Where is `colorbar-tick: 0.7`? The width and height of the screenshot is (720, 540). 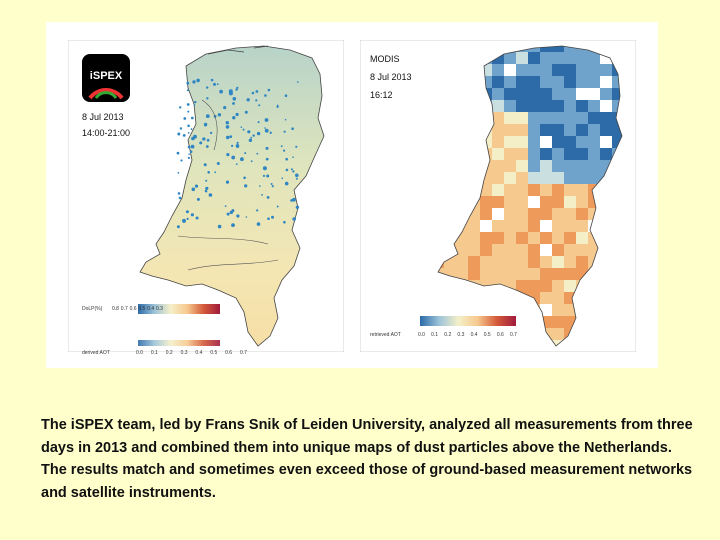 colorbar-tick: 0.7 is located at coordinates (243, 353).